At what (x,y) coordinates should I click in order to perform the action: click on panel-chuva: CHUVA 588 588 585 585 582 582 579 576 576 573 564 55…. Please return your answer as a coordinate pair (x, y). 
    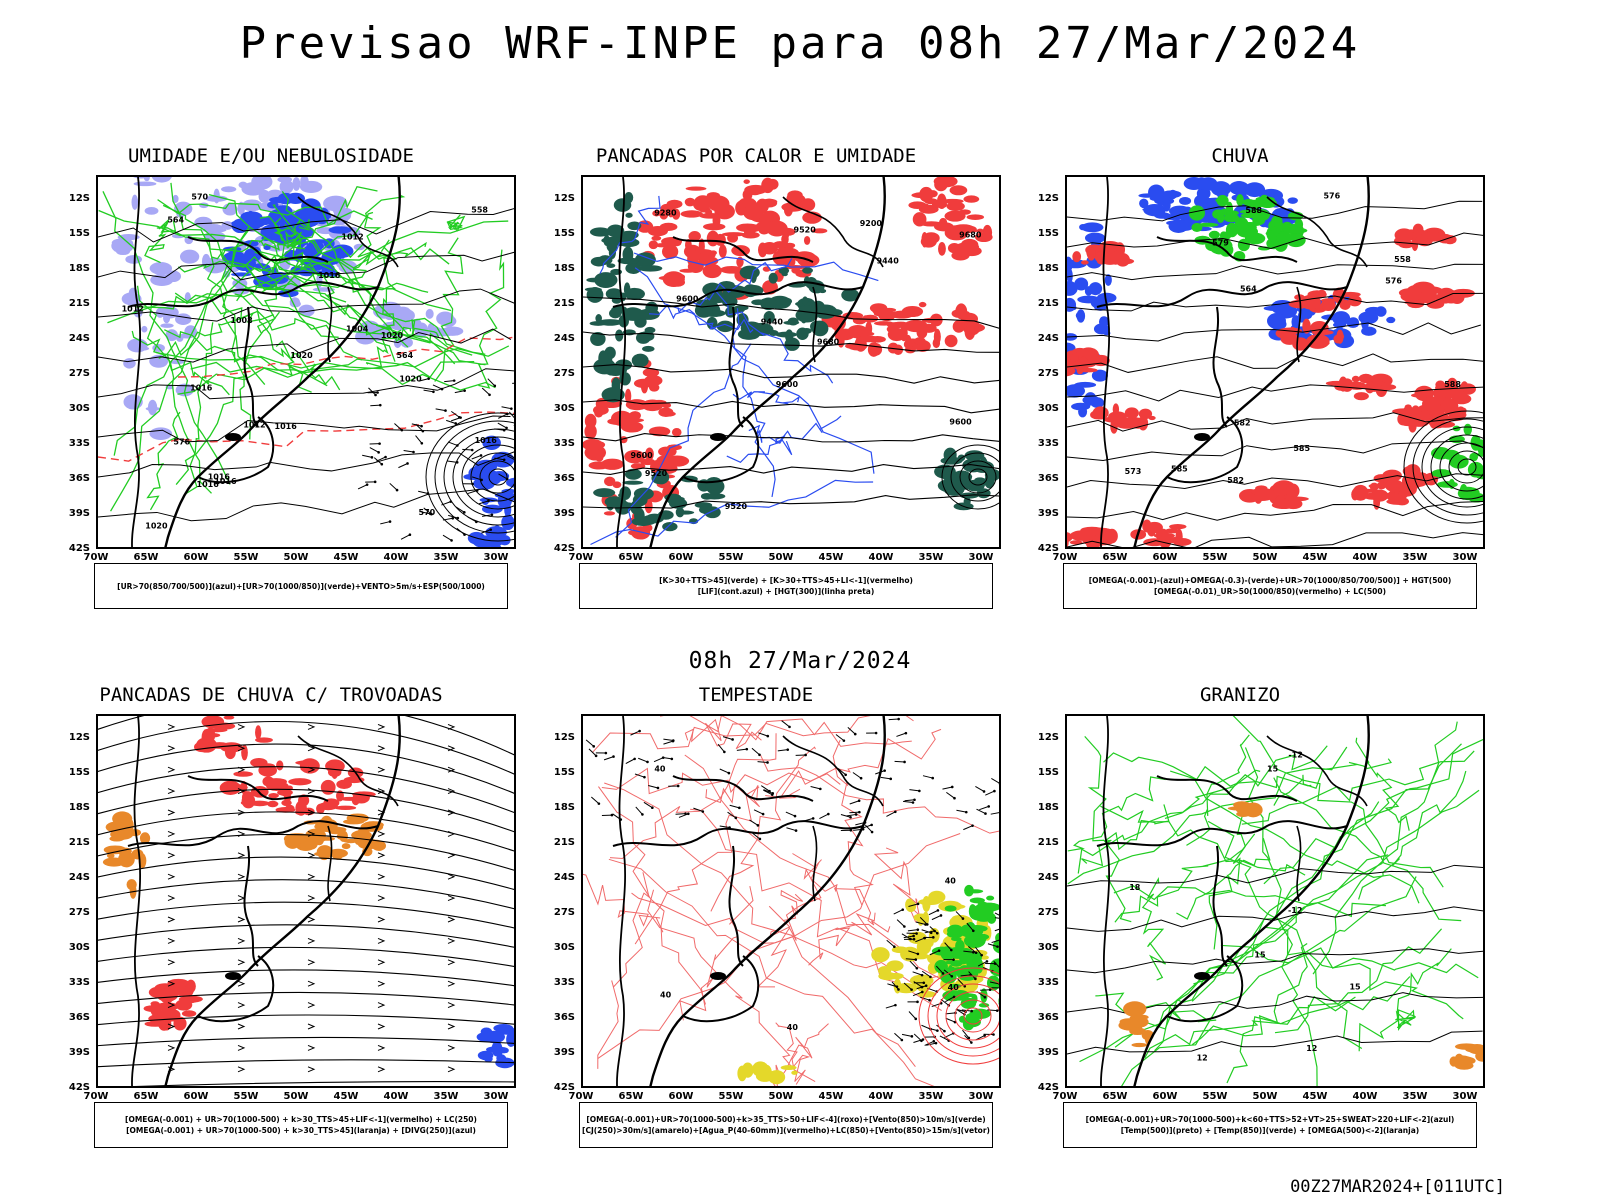
    Looking at the image, I should click on (1255, 385).